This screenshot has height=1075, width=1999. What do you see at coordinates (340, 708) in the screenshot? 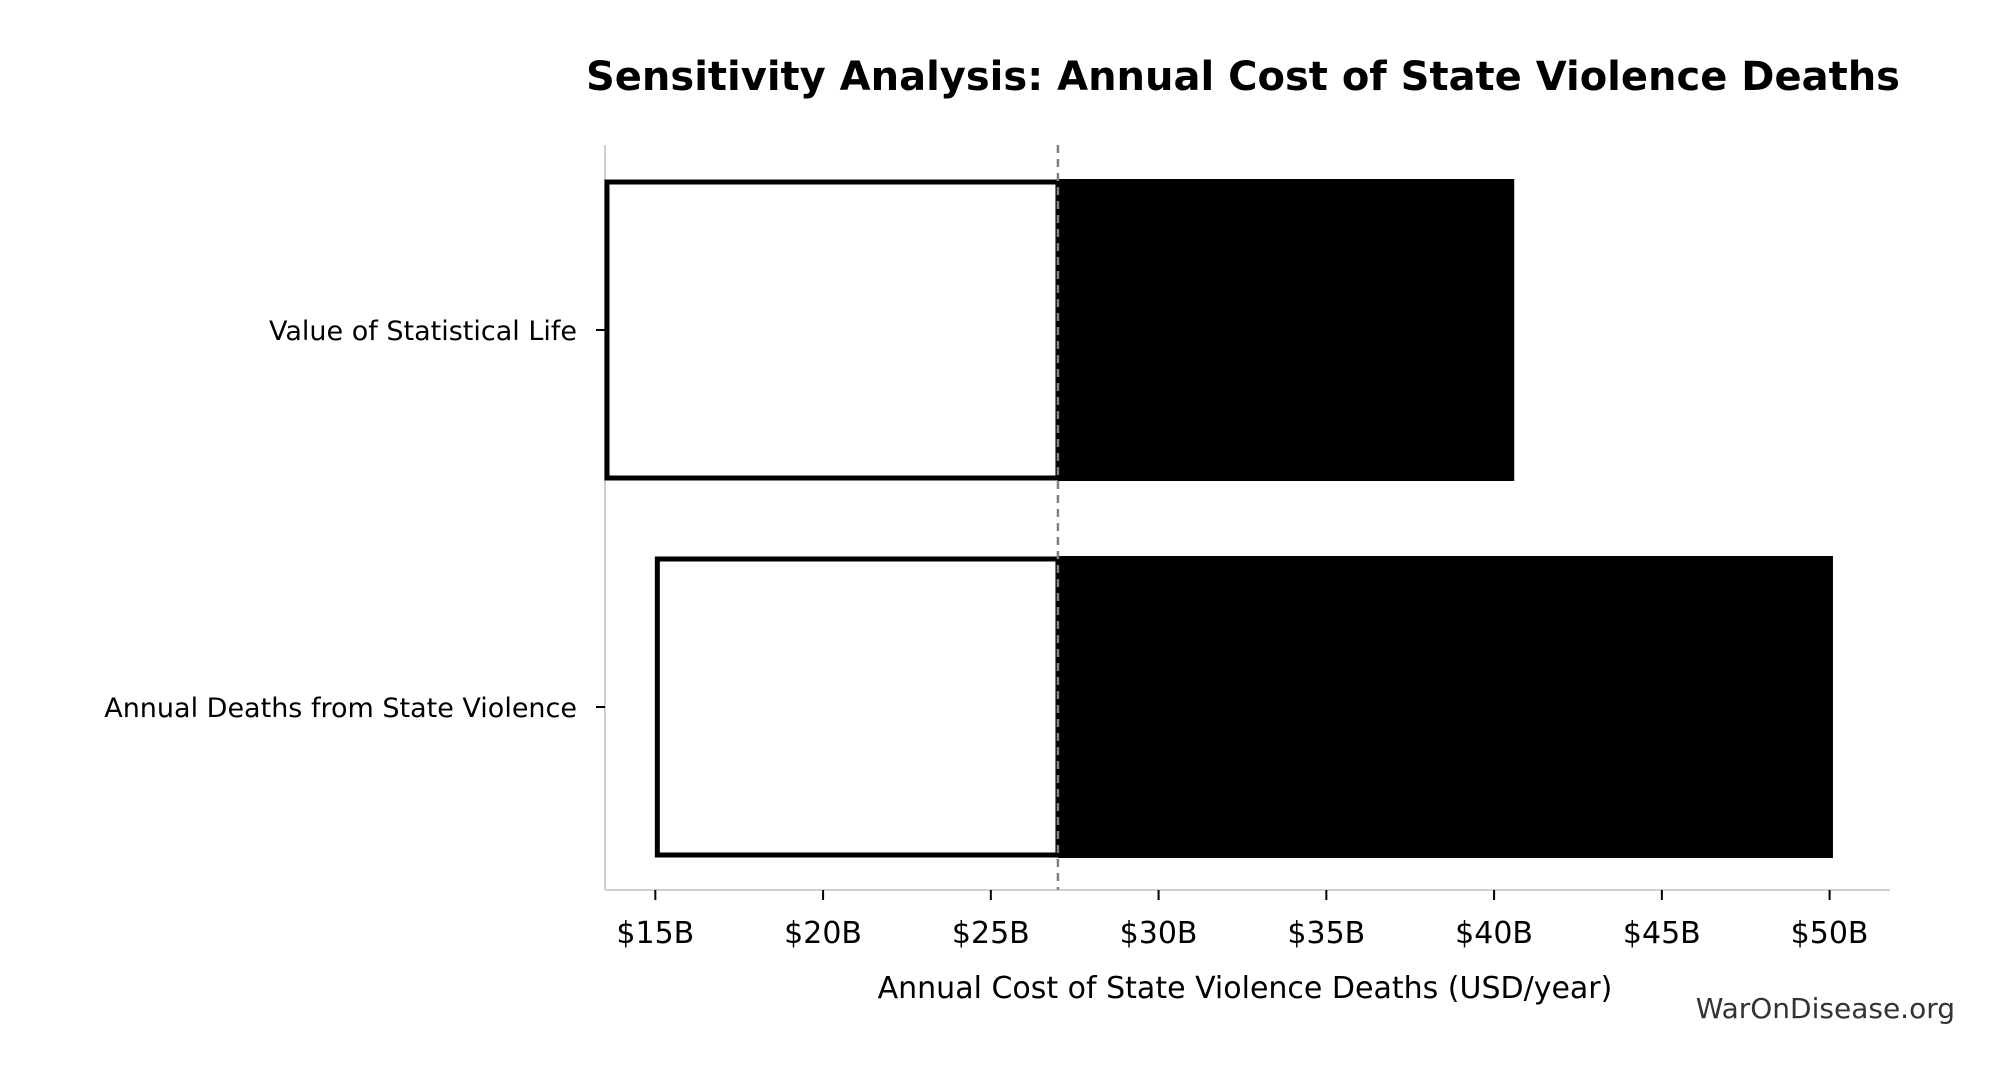
I see `y-tick-label: Annual Deaths from State Violence` at bounding box center [340, 708].